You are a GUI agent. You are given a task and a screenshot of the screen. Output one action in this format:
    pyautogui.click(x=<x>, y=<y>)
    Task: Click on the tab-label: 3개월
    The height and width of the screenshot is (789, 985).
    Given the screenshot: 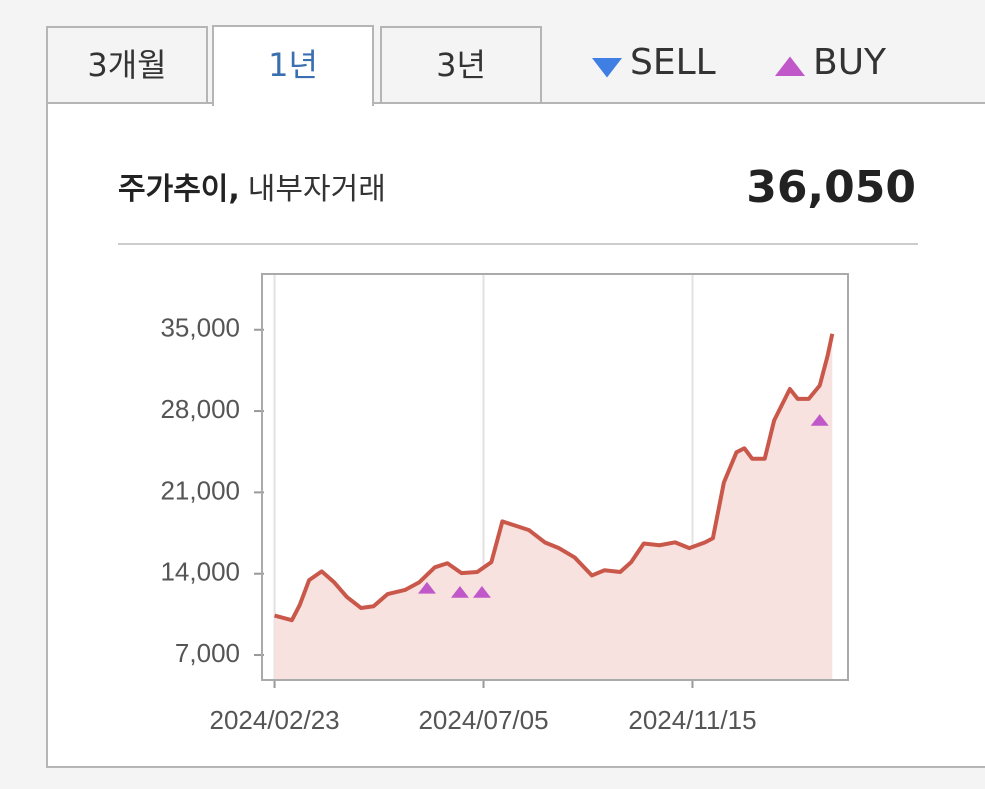 What is the action you would take?
    pyautogui.click(x=126, y=65)
    